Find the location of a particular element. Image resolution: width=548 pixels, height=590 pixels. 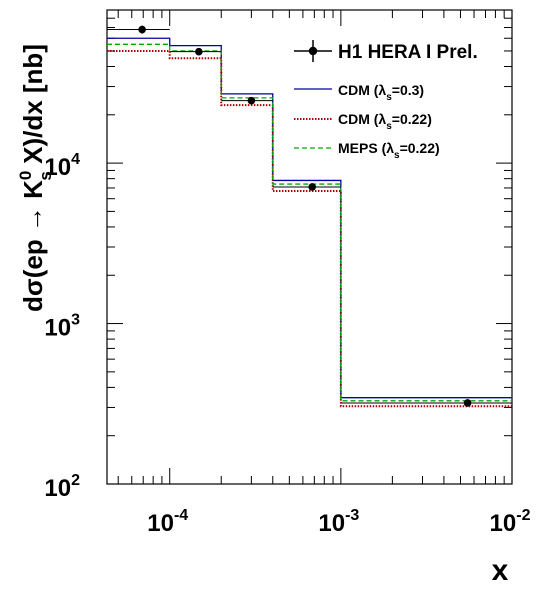

y-tick-label: 10³ is located at coordinates (62, 327).